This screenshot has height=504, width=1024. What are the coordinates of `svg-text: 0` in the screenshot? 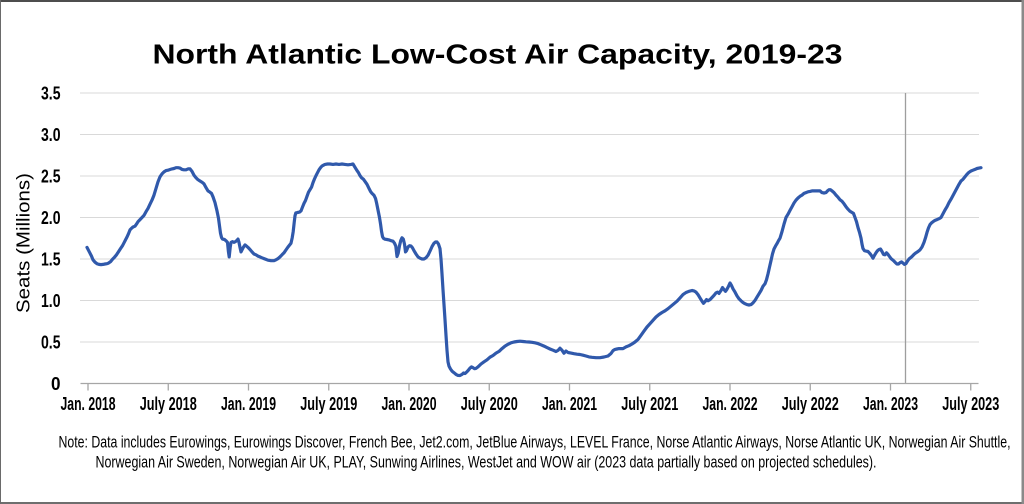 It's located at (56, 384).